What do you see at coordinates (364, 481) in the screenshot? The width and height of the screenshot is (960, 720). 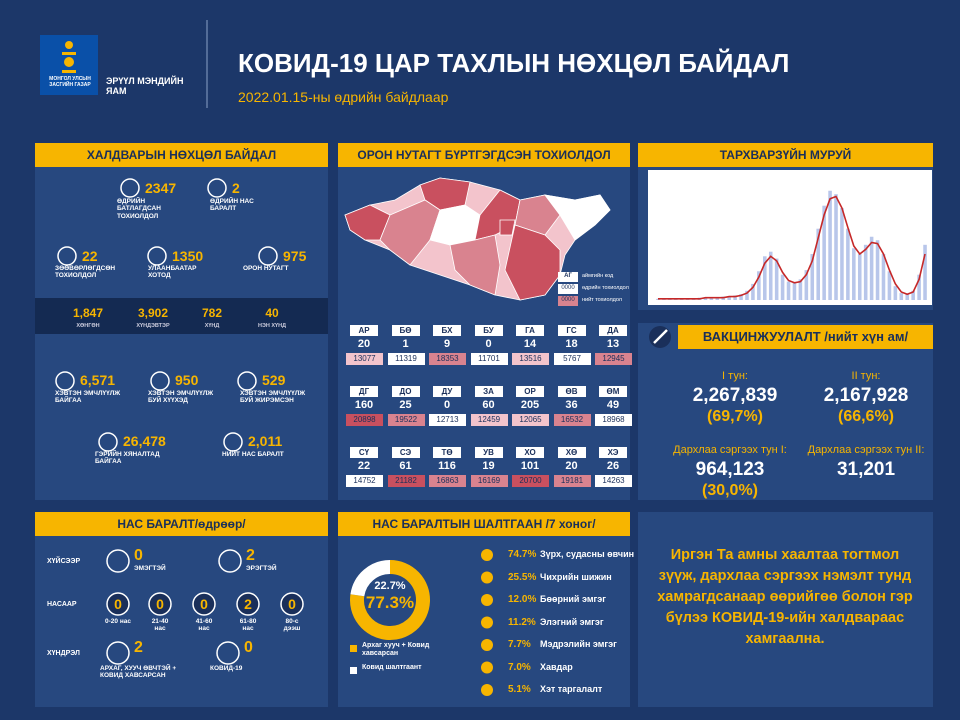 I see `region-total: 14752` at bounding box center [364, 481].